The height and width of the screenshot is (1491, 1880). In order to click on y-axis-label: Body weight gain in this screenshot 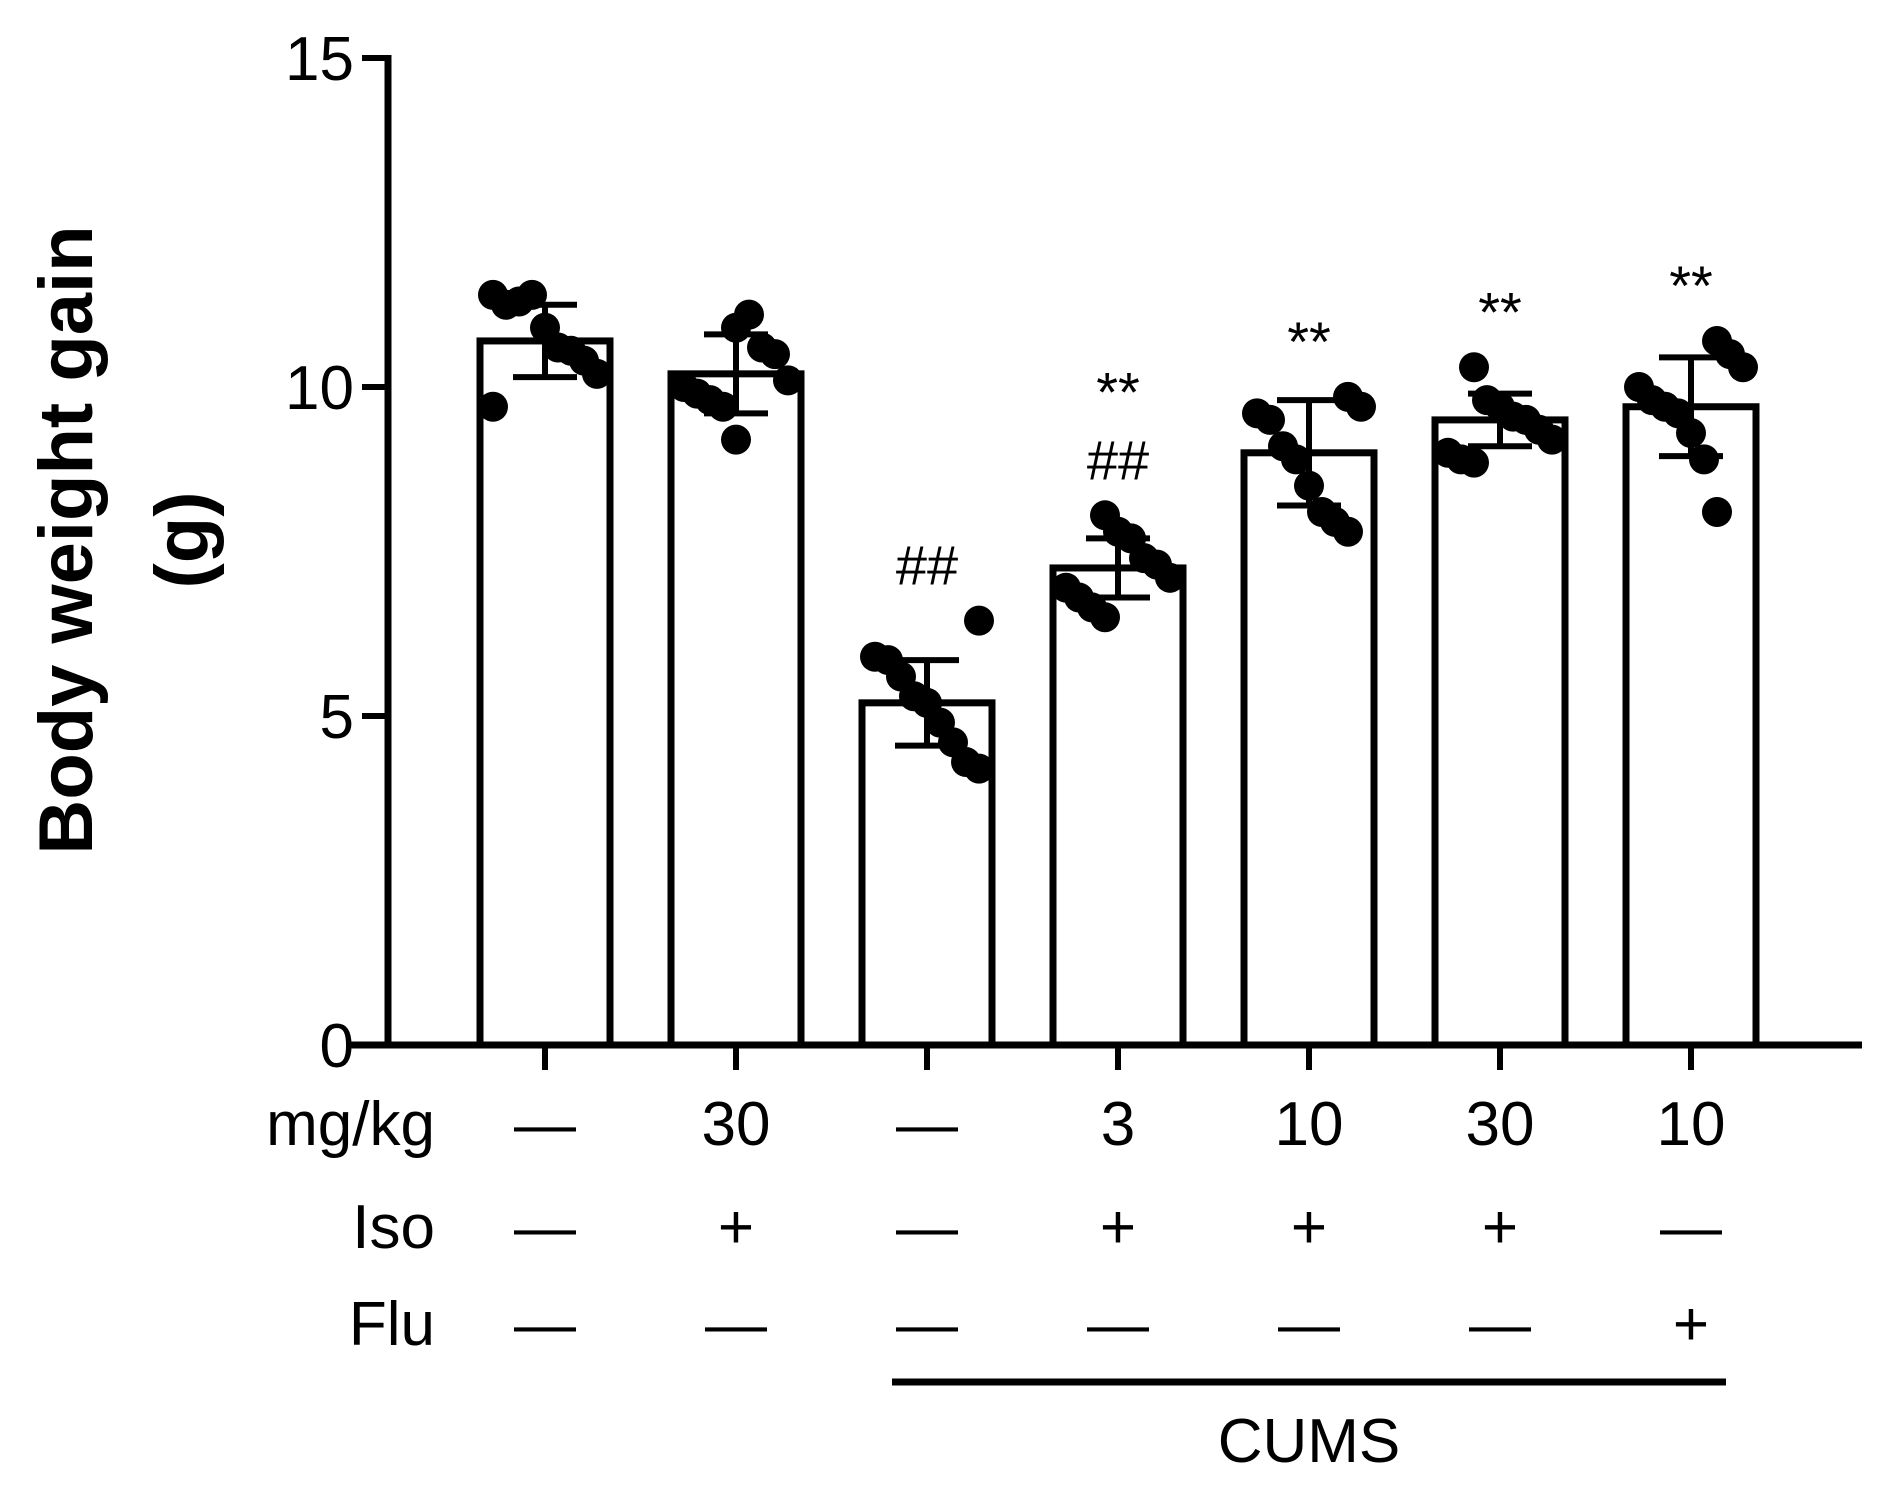, I will do `click(66, 539)`.